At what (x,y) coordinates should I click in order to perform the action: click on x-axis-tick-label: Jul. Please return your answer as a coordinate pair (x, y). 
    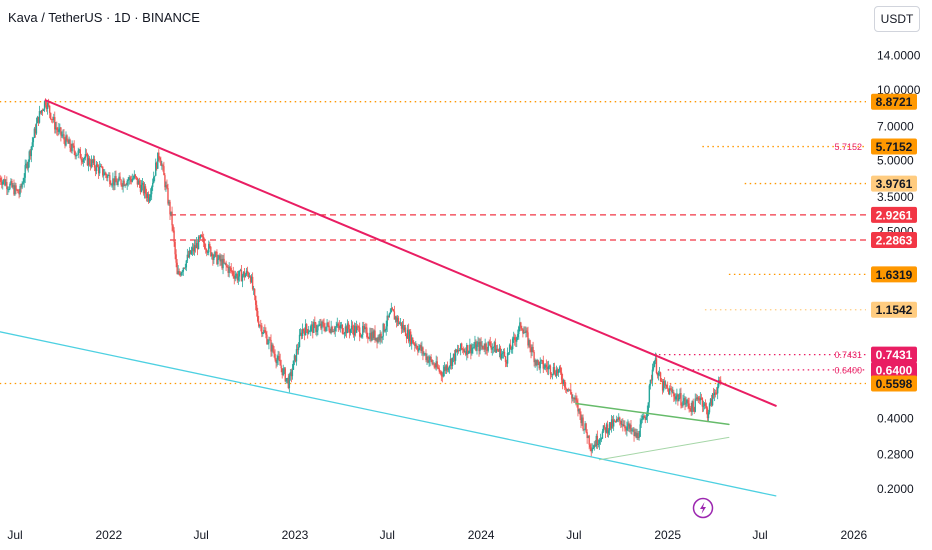
    Looking at the image, I should click on (573, 535).